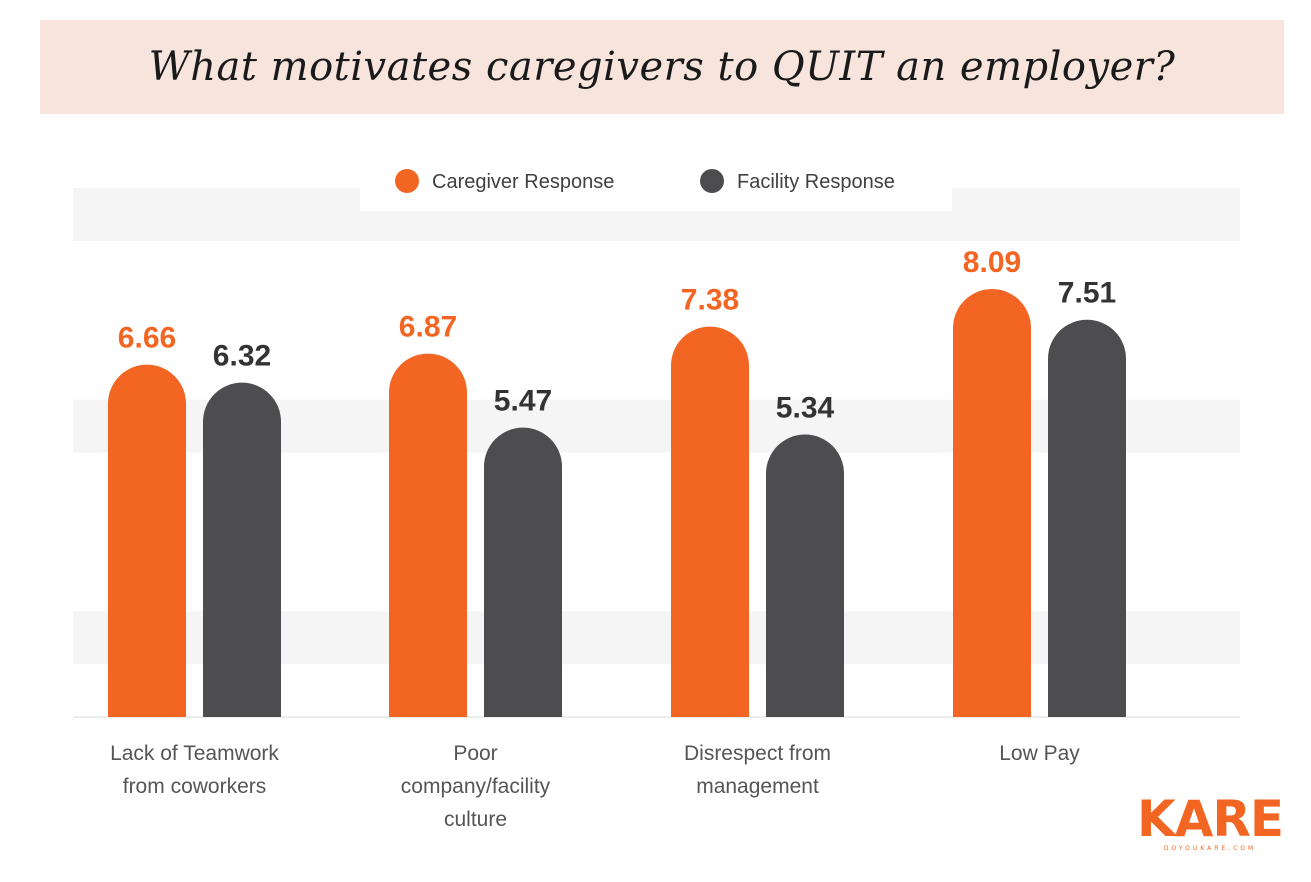 The image size is (1311, 882). Describe the element at coordinates (242, 356) in the screenshot. I see `data-label-facility: 6.32` at that location.